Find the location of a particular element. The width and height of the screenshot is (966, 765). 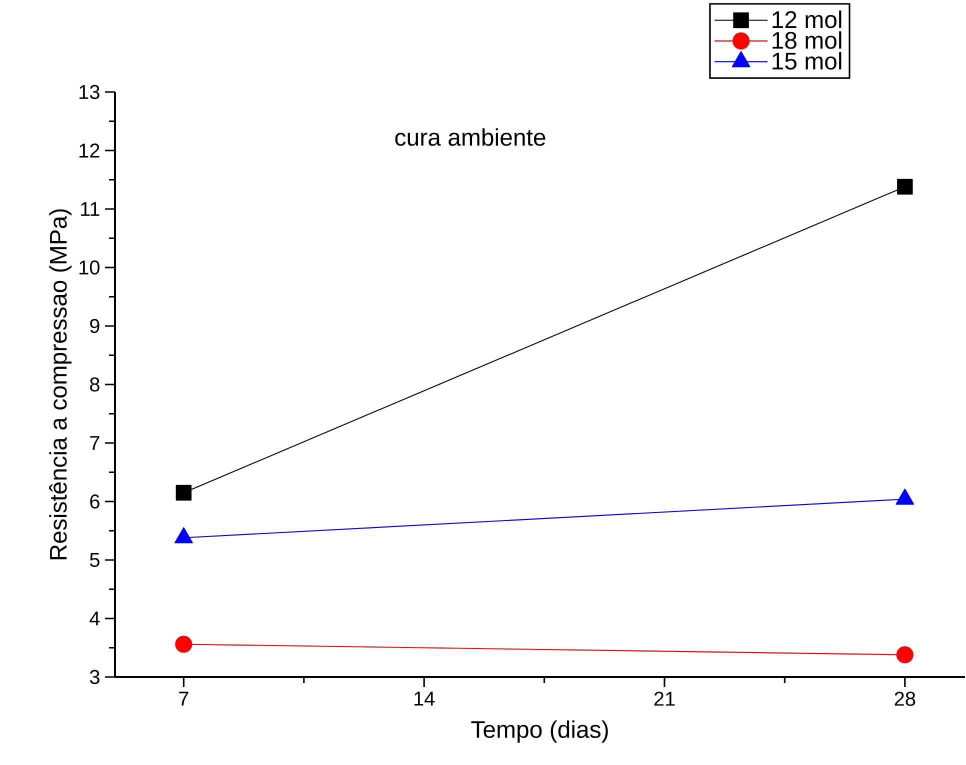

y-tick-label: 9 is located at coordinates (95, 326).